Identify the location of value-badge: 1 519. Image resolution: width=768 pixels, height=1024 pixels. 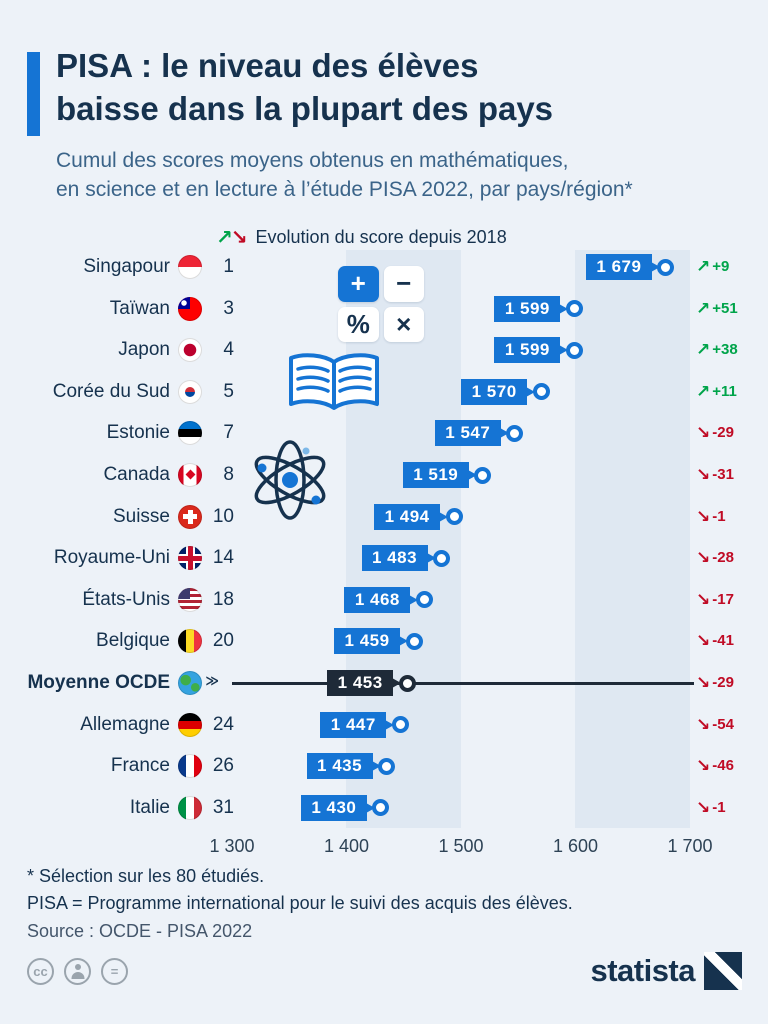
(439, 475).